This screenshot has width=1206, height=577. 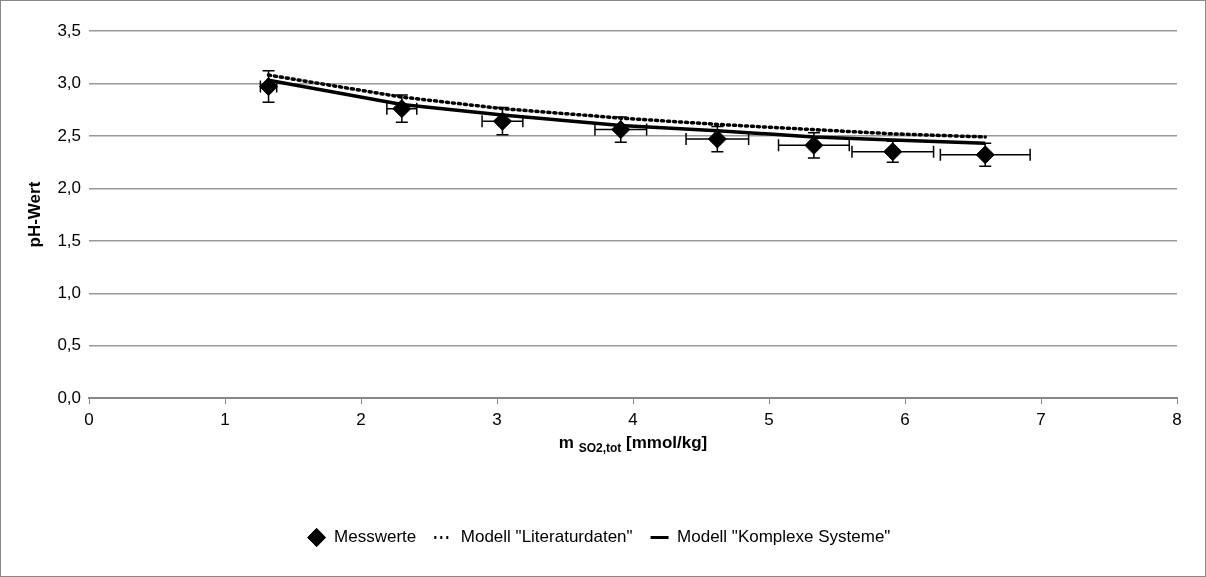 What do you see at coordinates (69, 83) in the screenshot?
I see `y-tick-label: 3,0` at bounding box center [69, 83].